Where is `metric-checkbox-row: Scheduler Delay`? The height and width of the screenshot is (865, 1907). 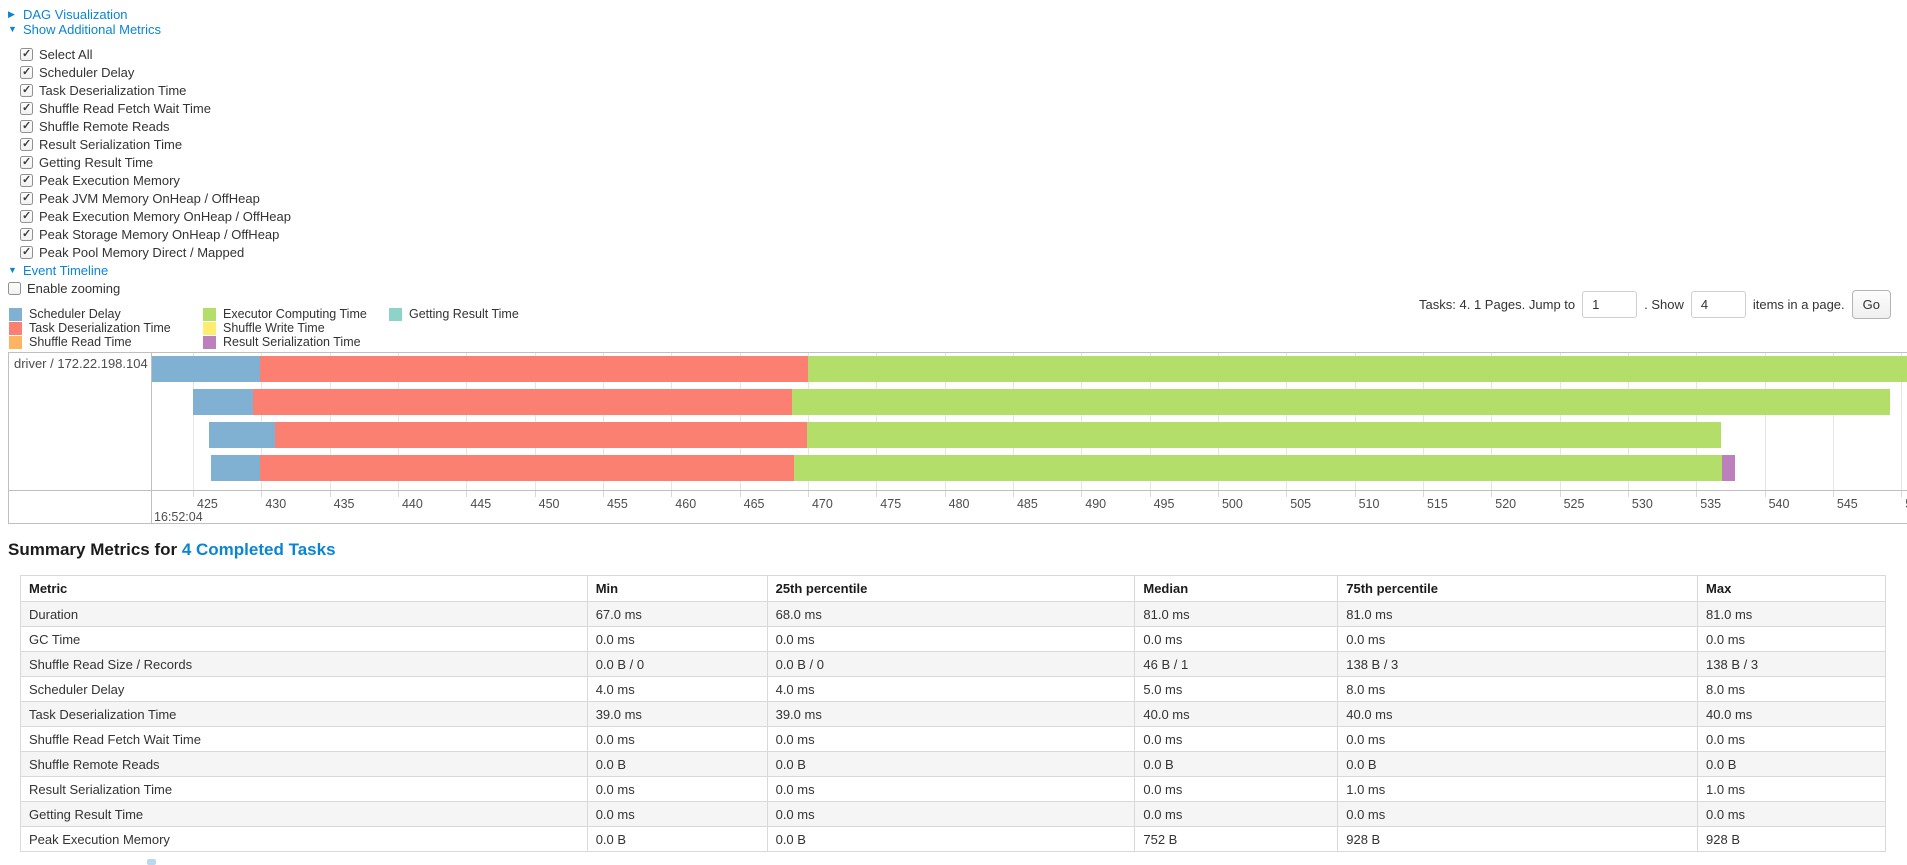 metric-checkbox-row: Scheduler Delay is located at coordinates (77, 72).